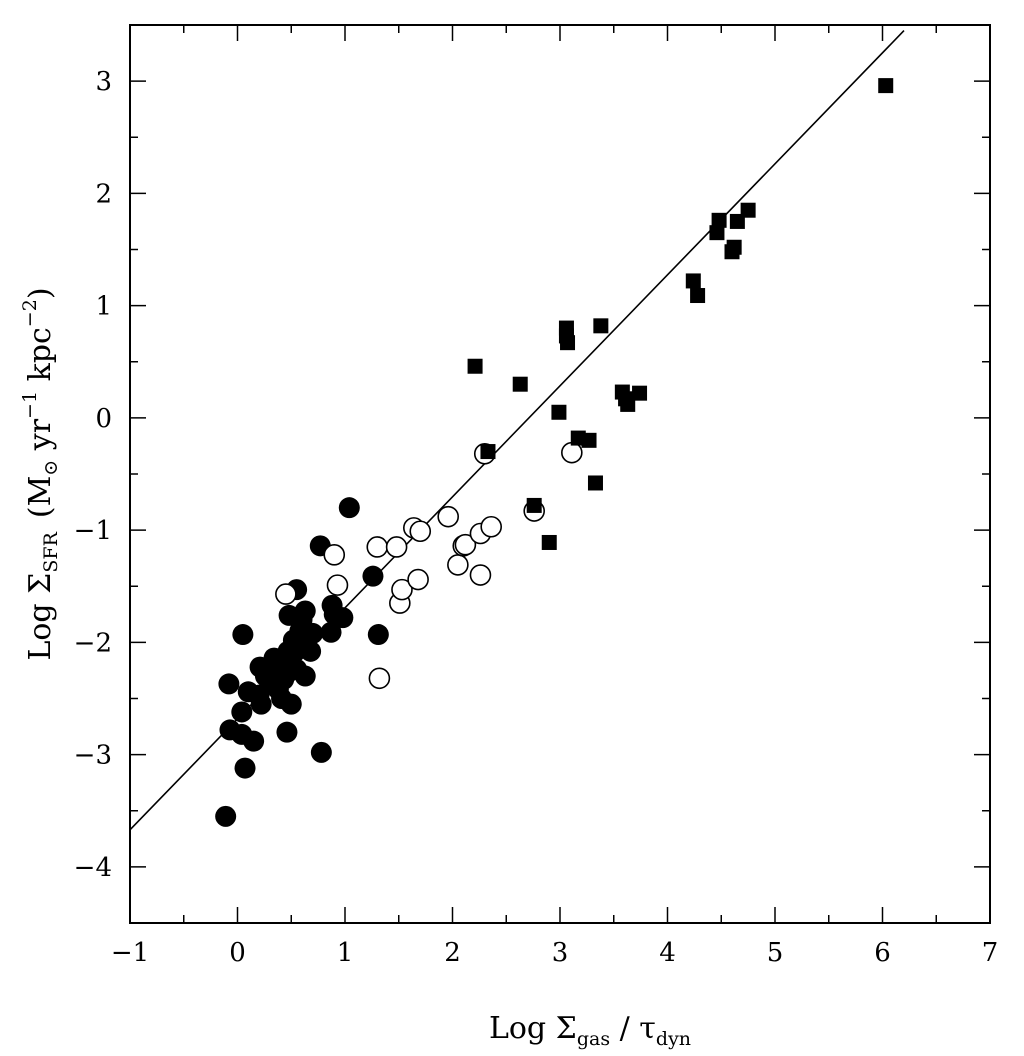 This screenshot has width=1024, height=1056. What do you see at coordinates (93, 531) in the screenshot?
I see `y-tick-label: −1` at bounding box center [93, 531].